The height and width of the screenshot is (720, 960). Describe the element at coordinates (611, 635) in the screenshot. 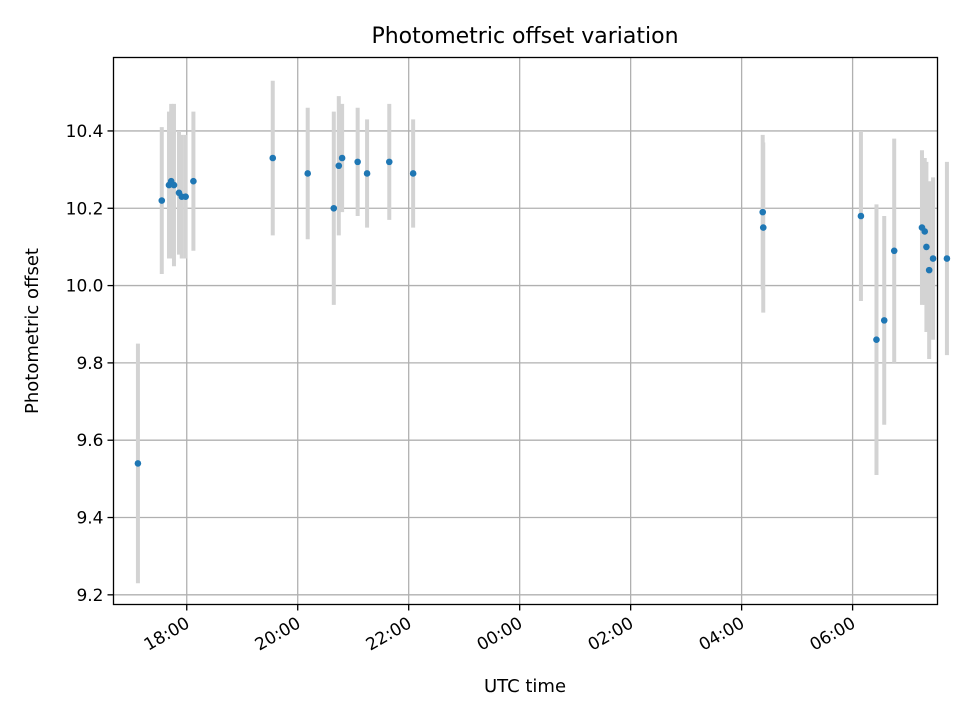

I see `x-tick-label: 02:00` at that location.